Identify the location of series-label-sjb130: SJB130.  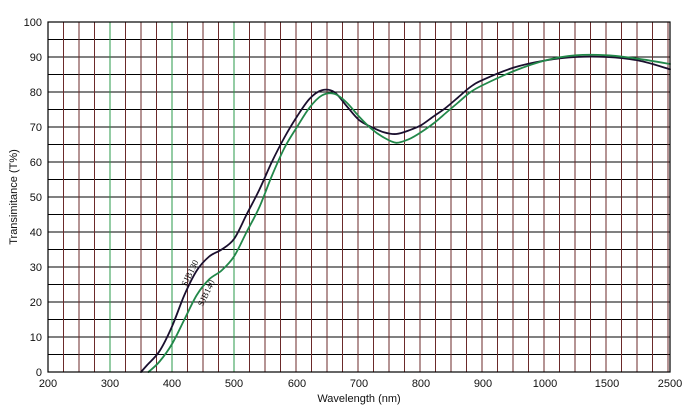
(189, 273).